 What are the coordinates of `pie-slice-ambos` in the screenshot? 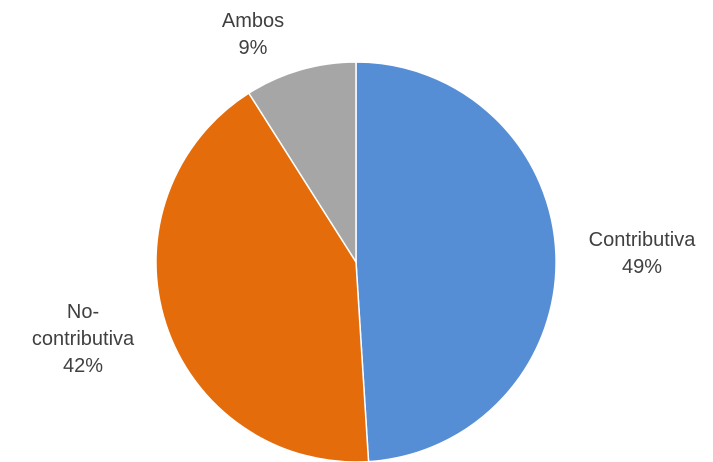 It's located at (302, 163).